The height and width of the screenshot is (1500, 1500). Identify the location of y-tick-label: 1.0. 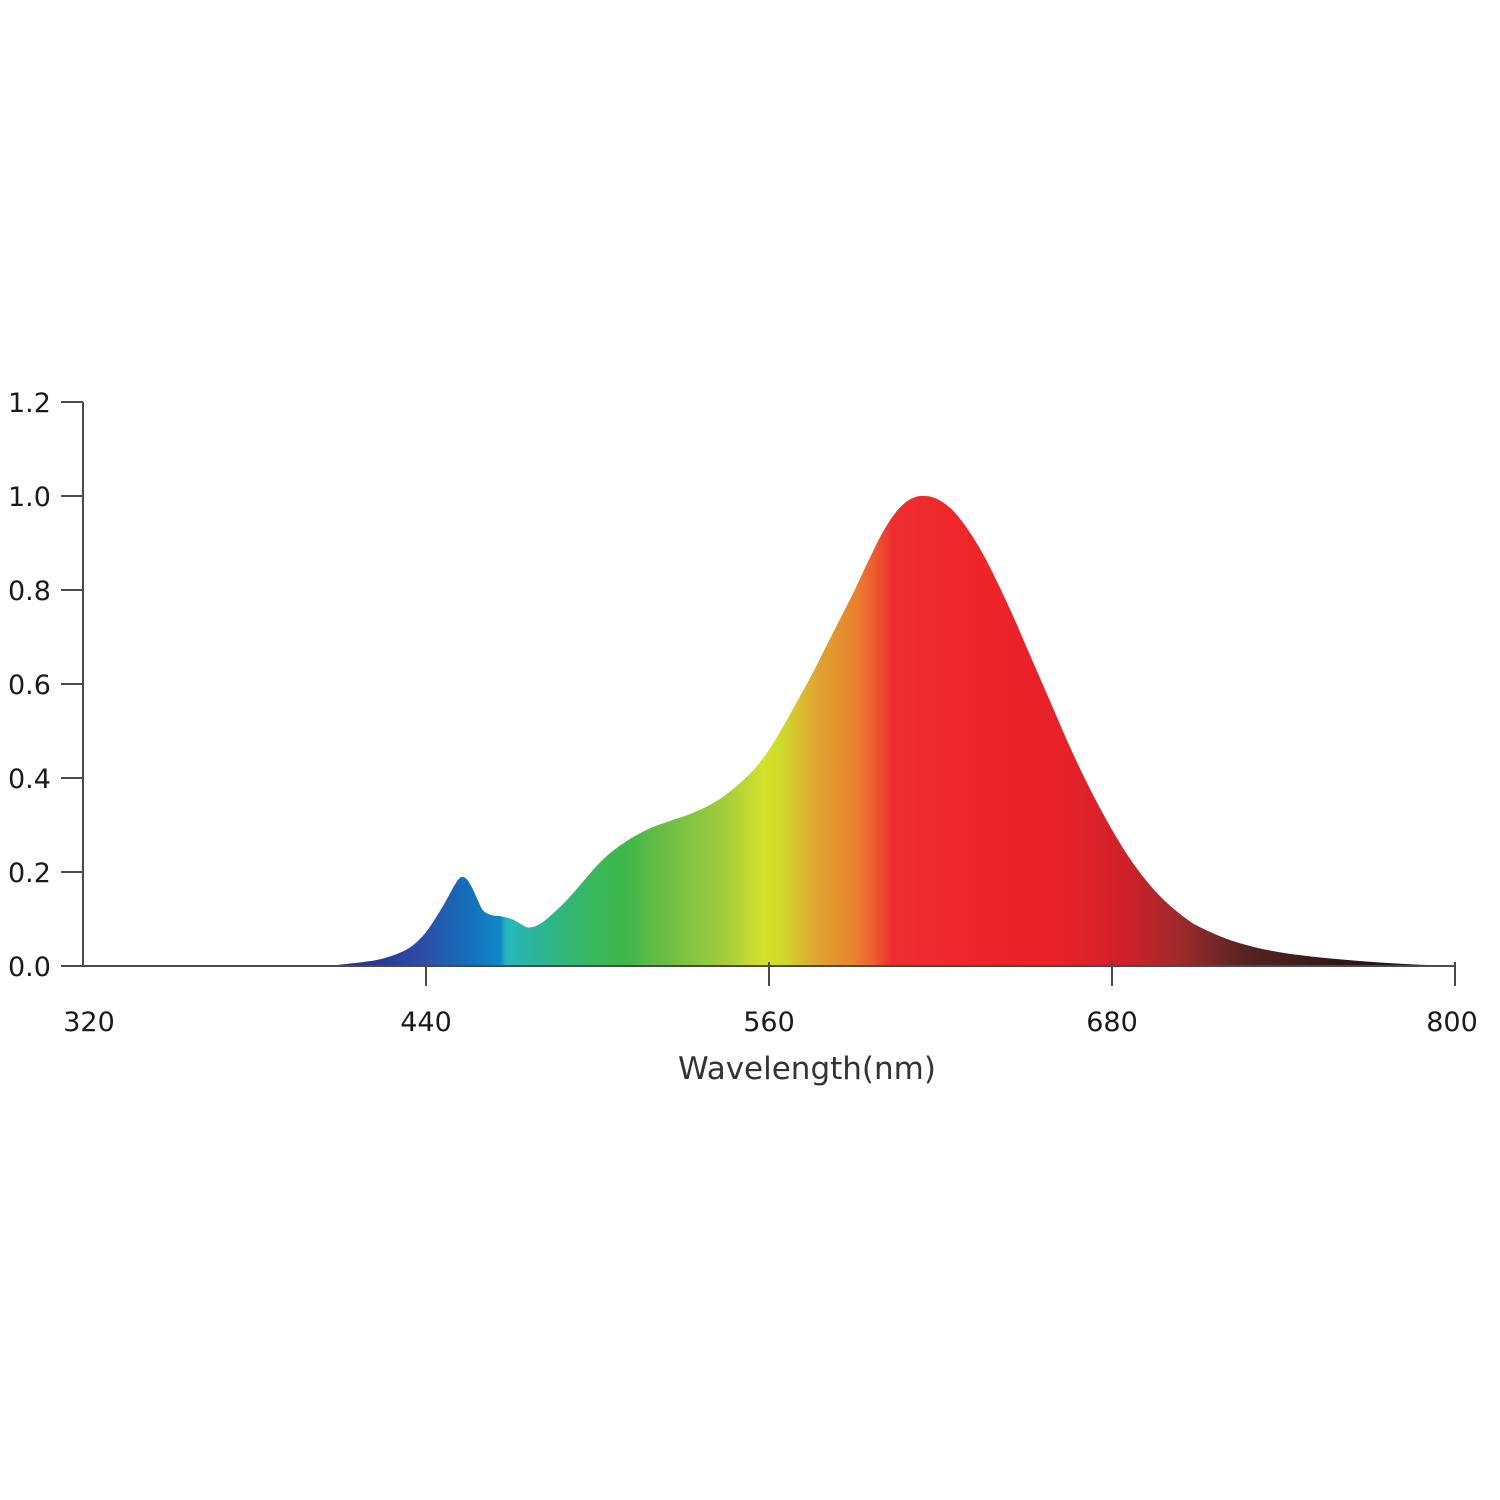
(29, 497).